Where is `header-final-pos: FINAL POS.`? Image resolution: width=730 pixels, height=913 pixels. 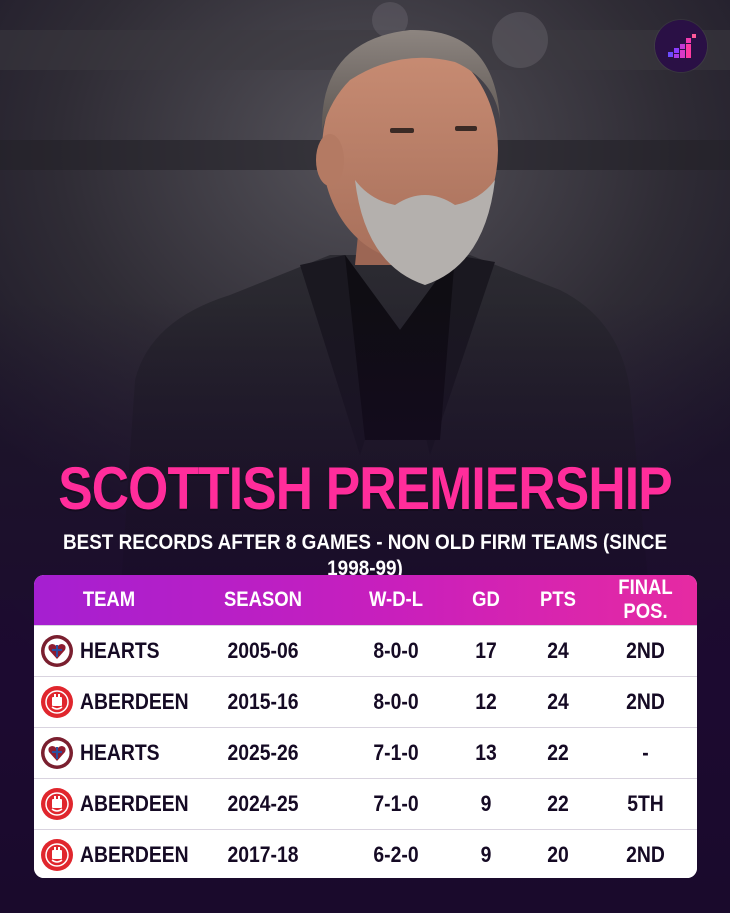
header-final-pos: FINAL POS. is located at coordinates (645, 599).